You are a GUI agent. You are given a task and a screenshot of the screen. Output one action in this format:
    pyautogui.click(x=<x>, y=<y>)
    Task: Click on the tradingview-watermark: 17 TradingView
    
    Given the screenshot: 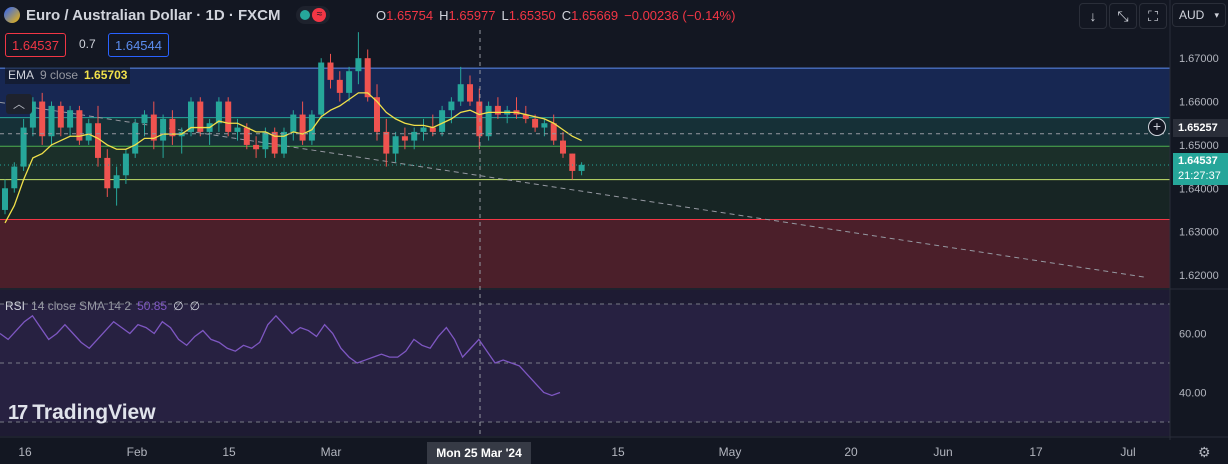 What is the action you would take?
    pyautogui.click(x=82, y=413)
    